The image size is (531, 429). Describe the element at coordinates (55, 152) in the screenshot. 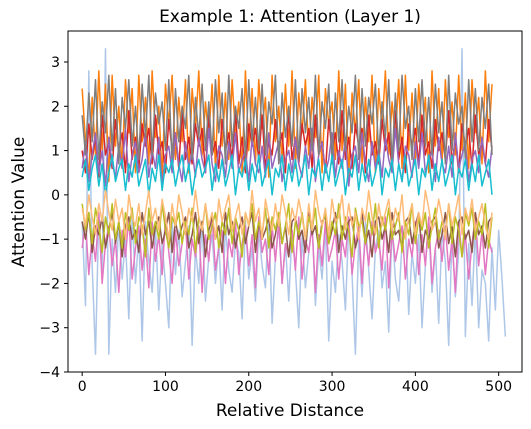

I see `y-tick-label: 1` at that location.